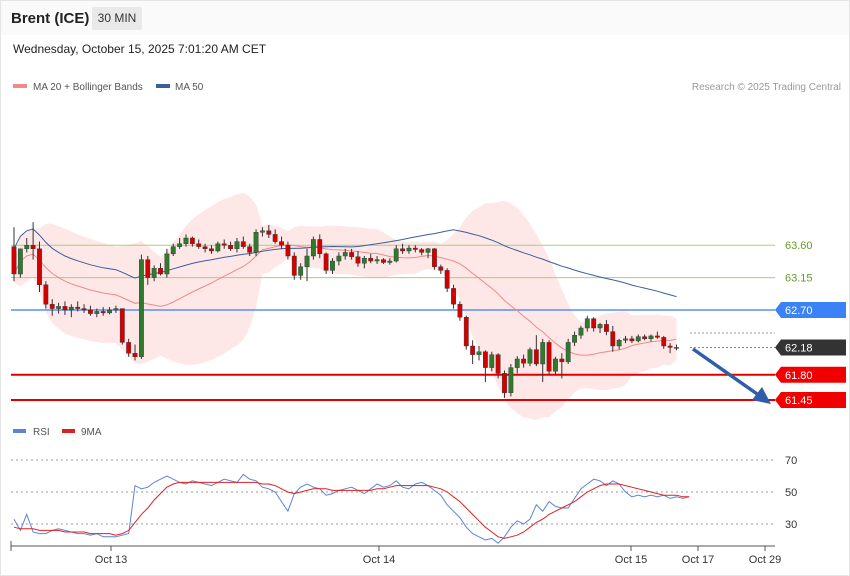  What do you see at coordinates (766, 87) in the screenshot?
I see `research-credit: Research © 2025 Trading Central` at bounding box center [766, 87].